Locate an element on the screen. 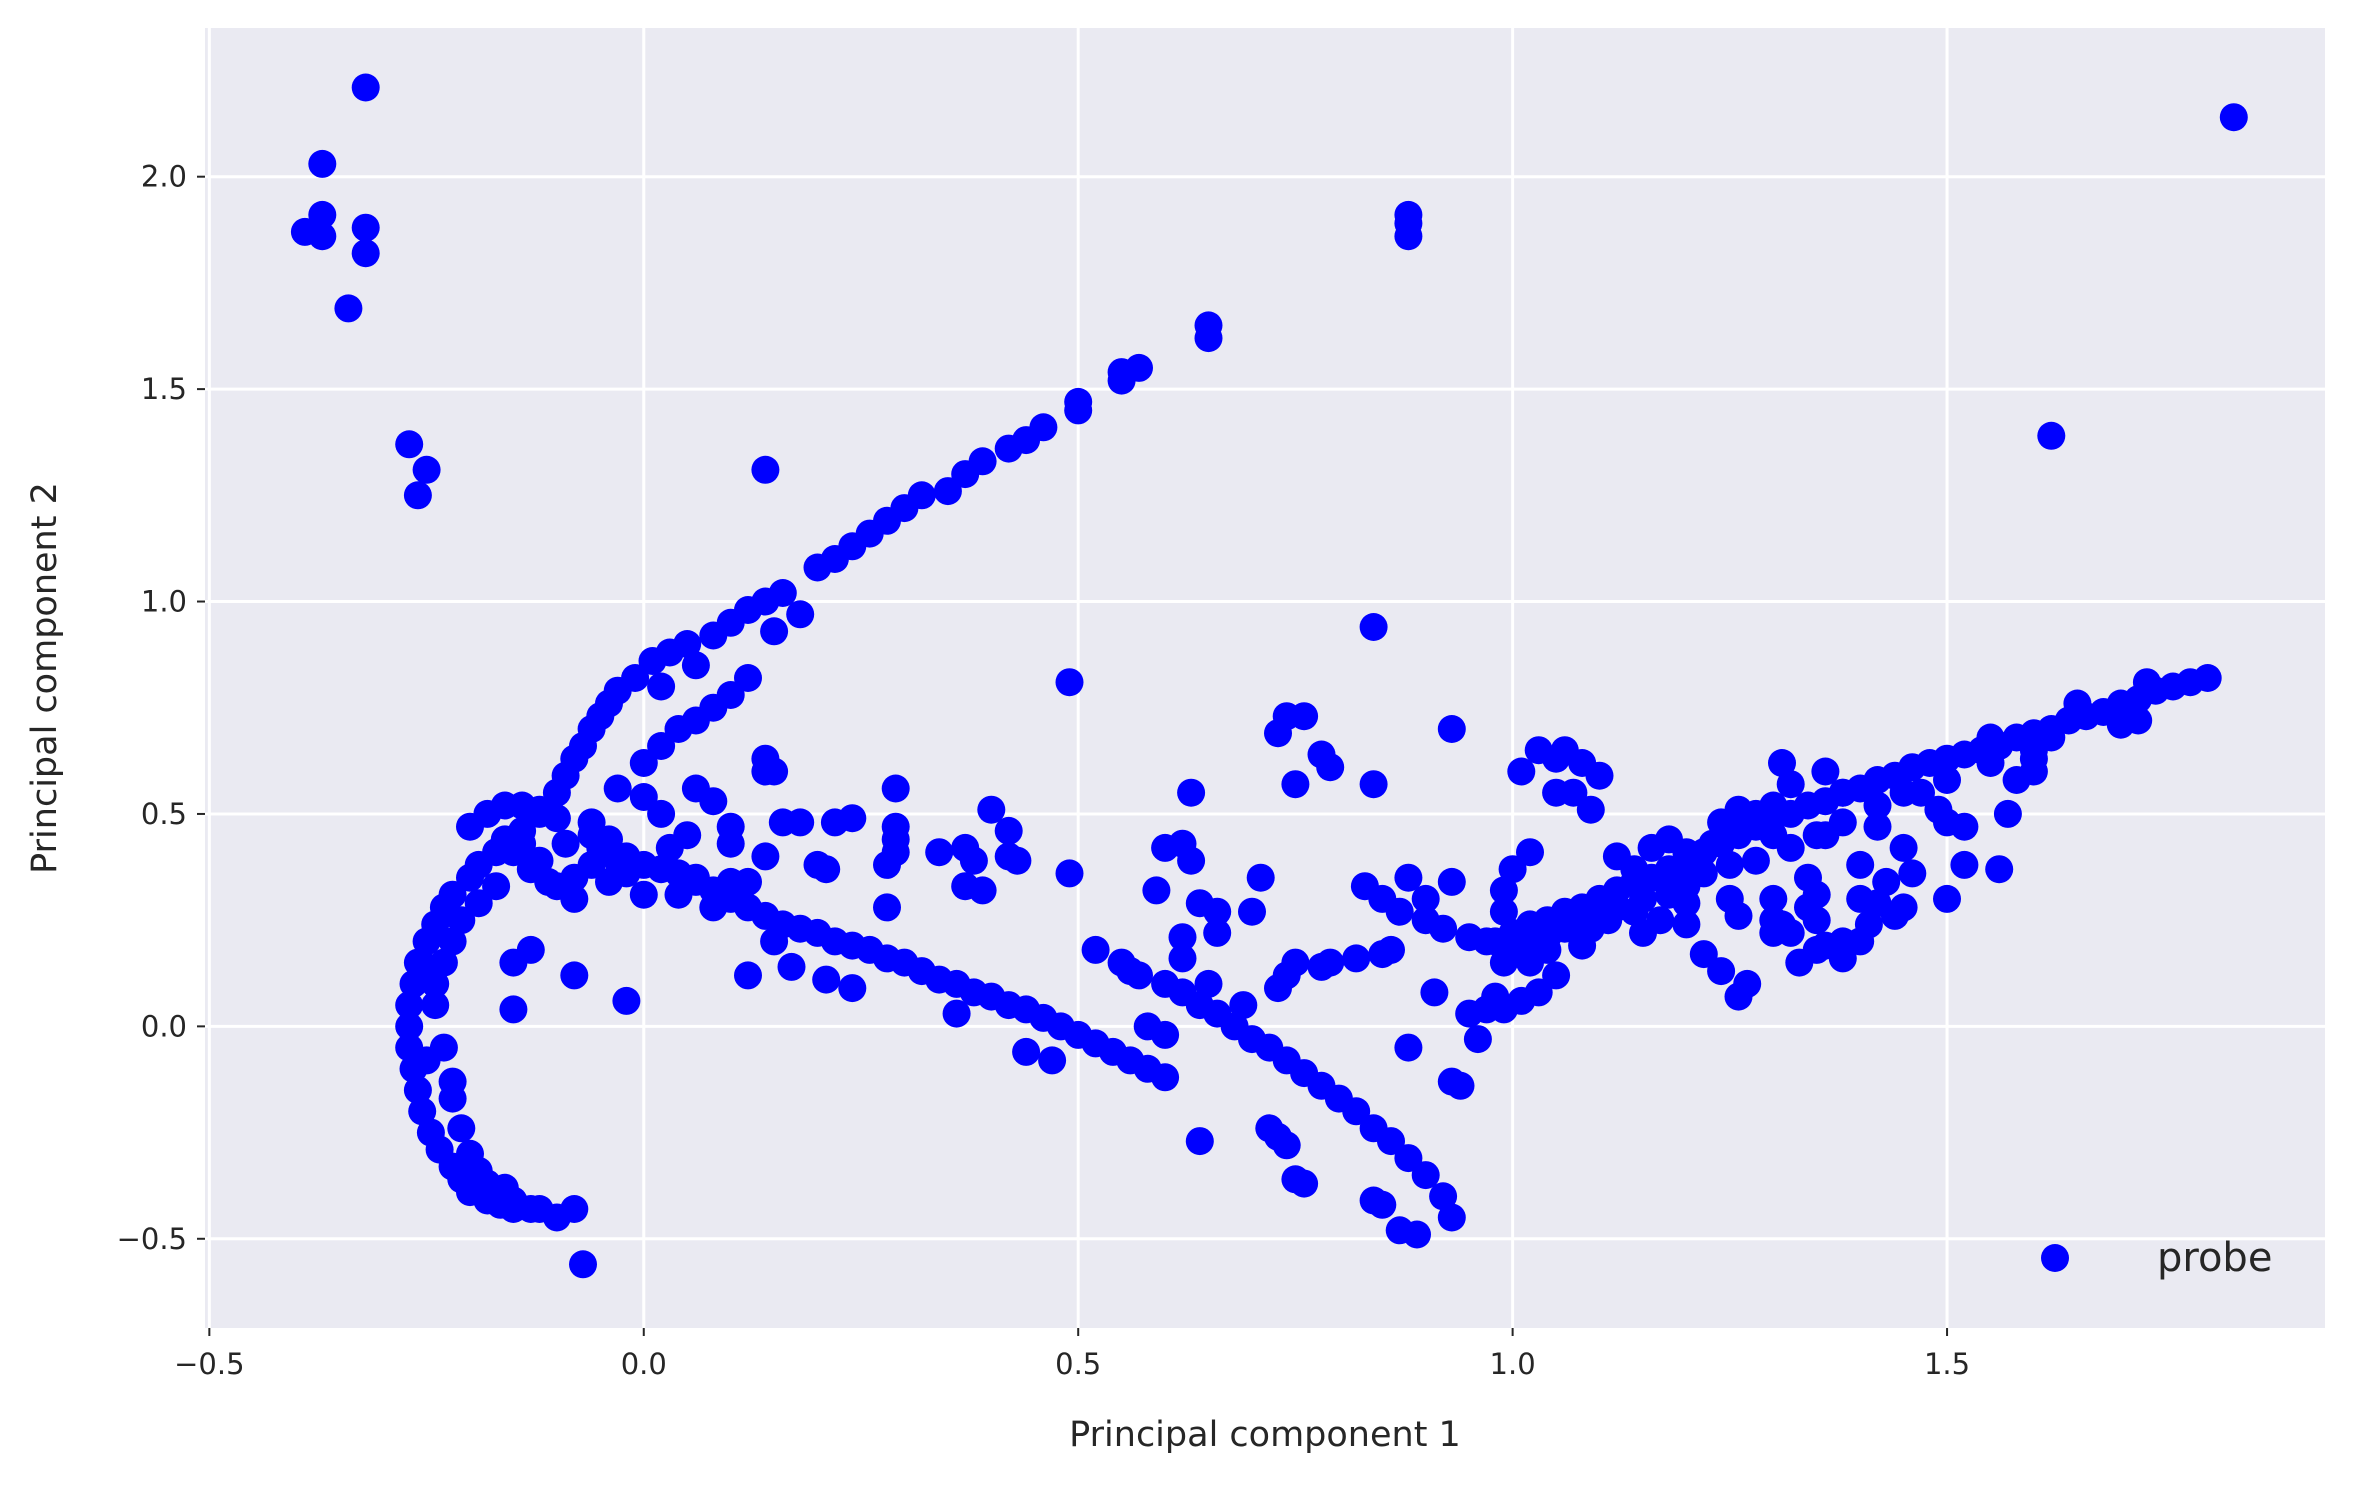 Image resolution: width=2370 pixels, height=1485 pixels. y-axis-title: Principal component 2 is located at coordinates (45, 678).